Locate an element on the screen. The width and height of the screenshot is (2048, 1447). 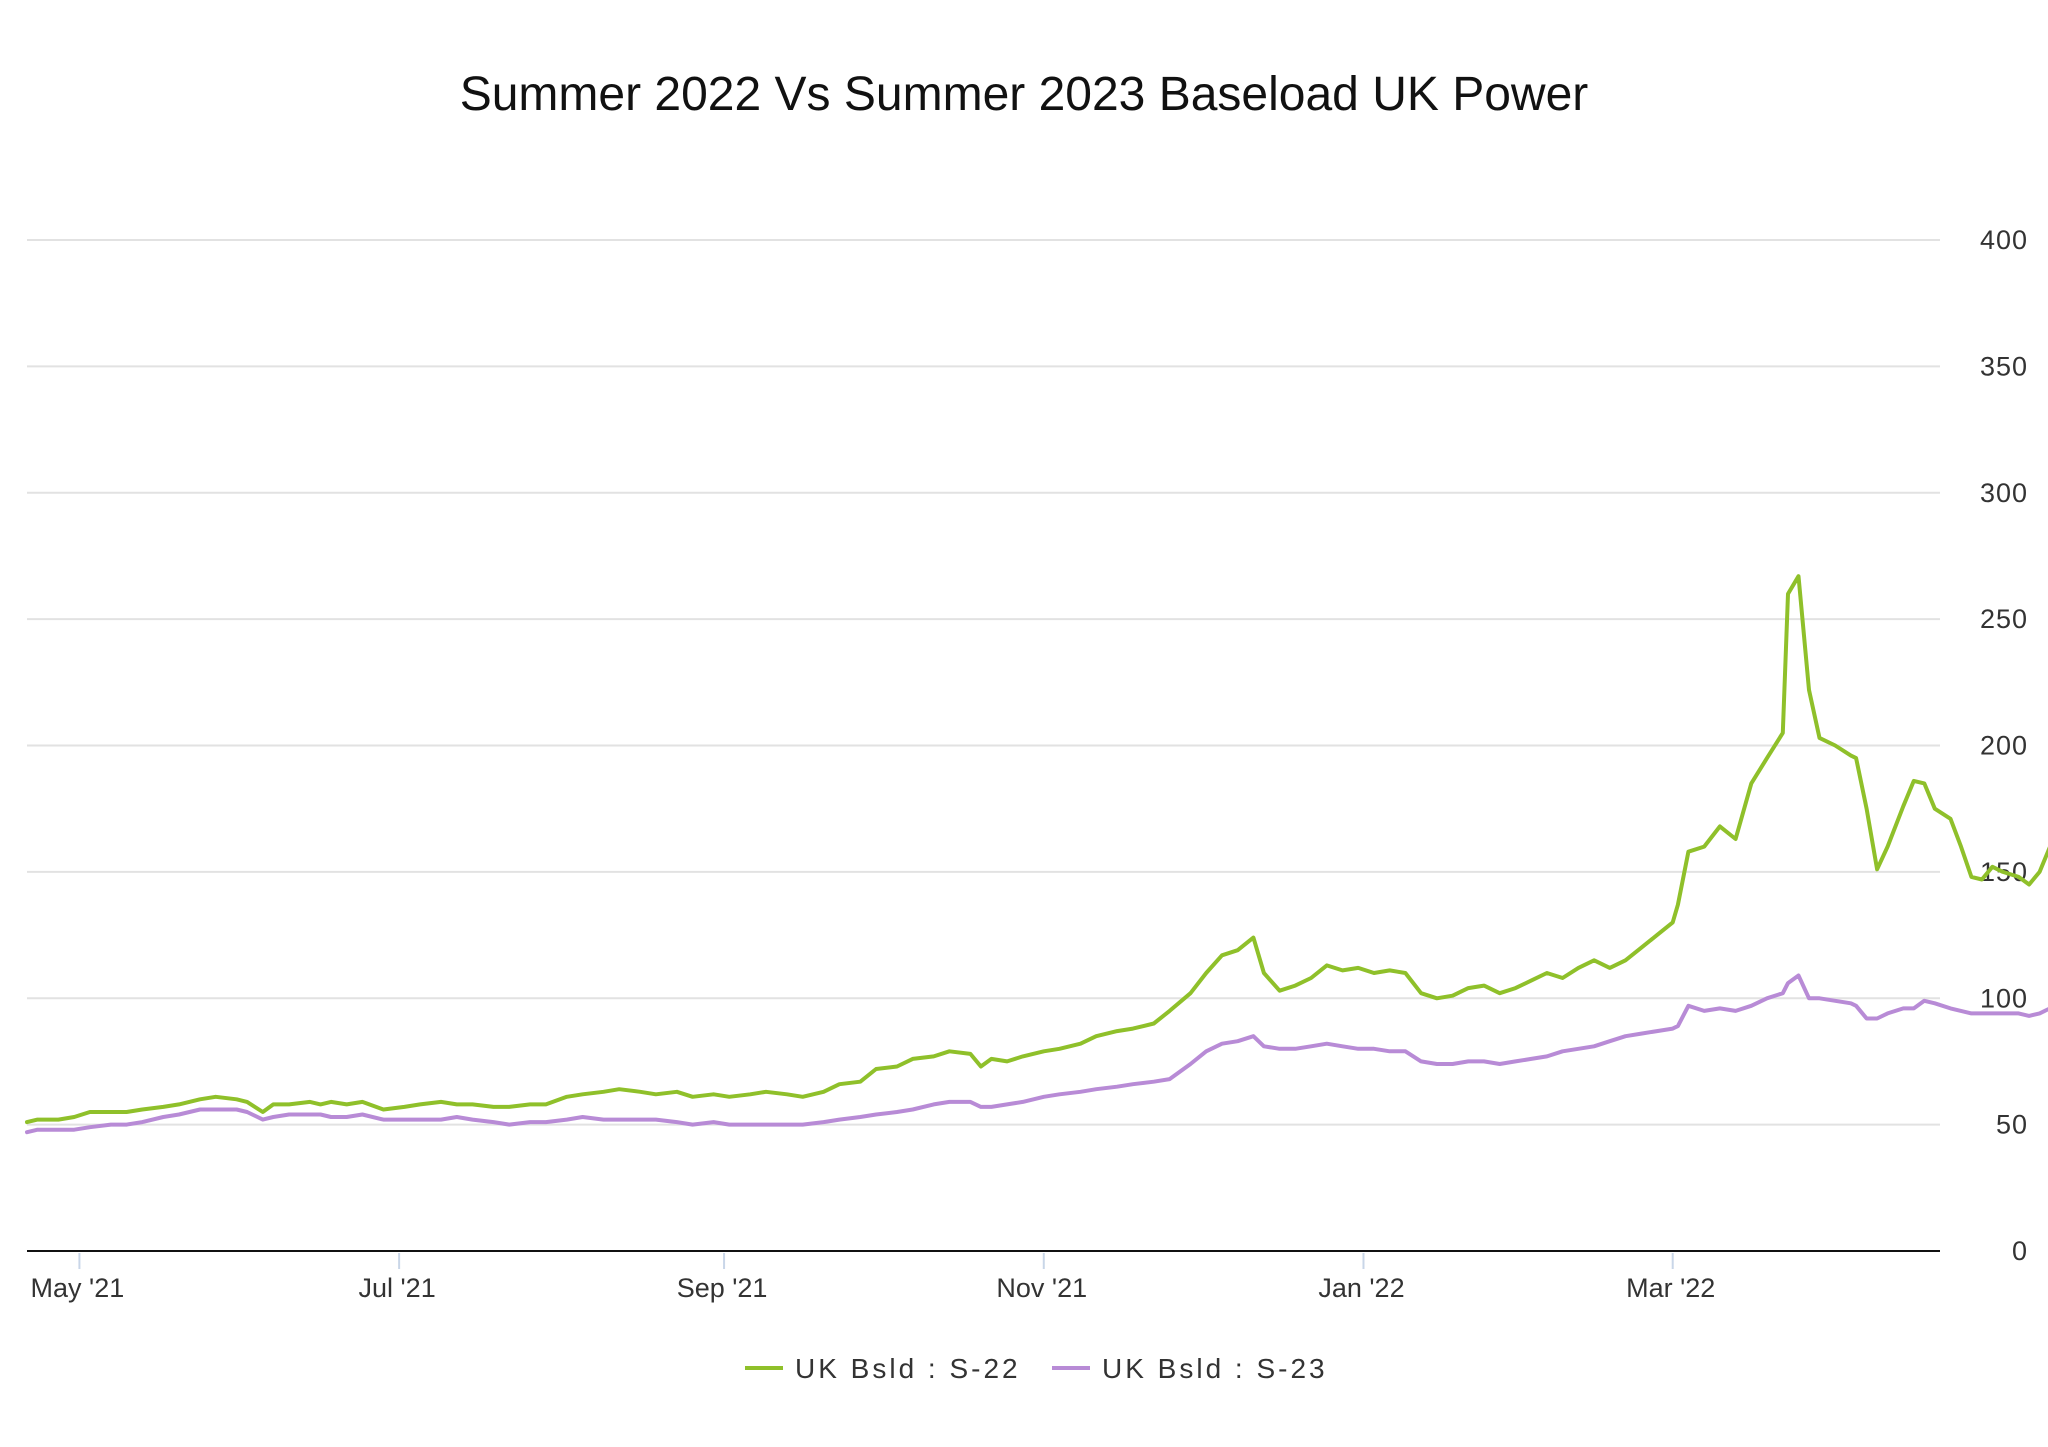
x-tick-label-0: May '21 is located at coordinates (78, 1288).